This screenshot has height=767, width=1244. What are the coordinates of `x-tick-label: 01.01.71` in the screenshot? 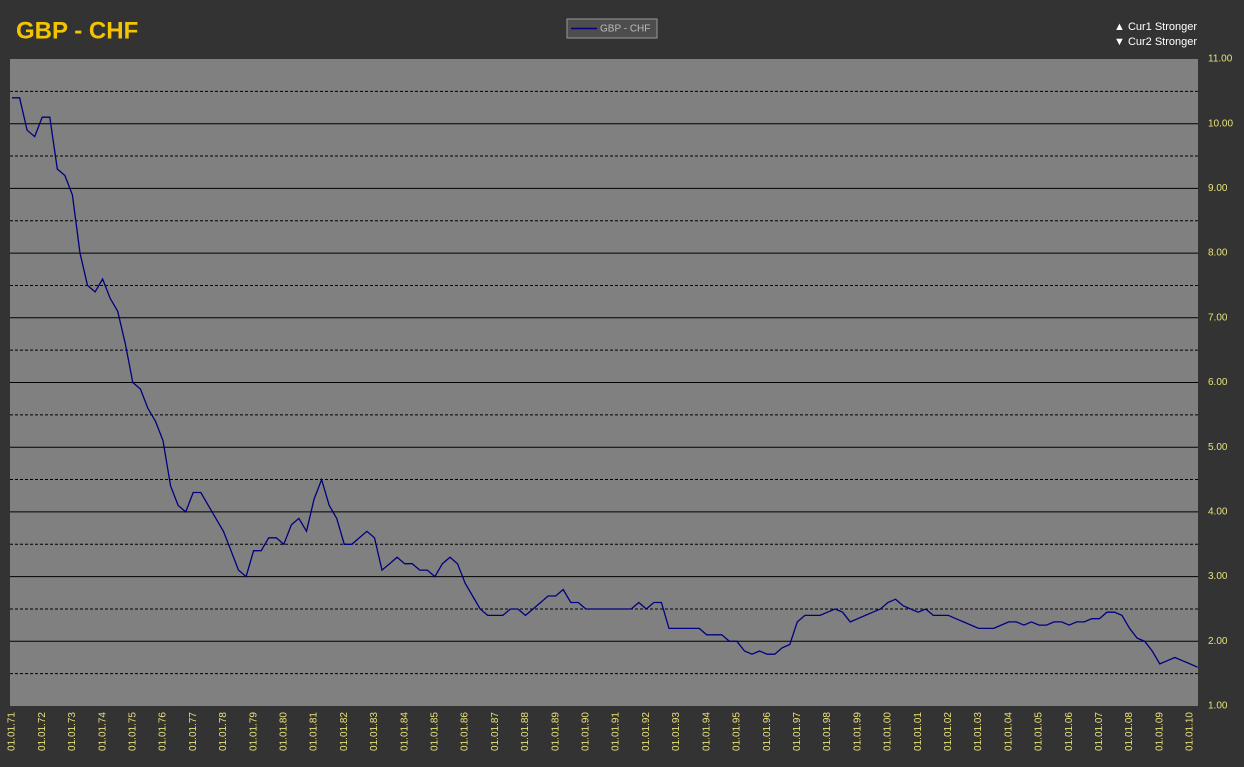 It's located at (12, 731).